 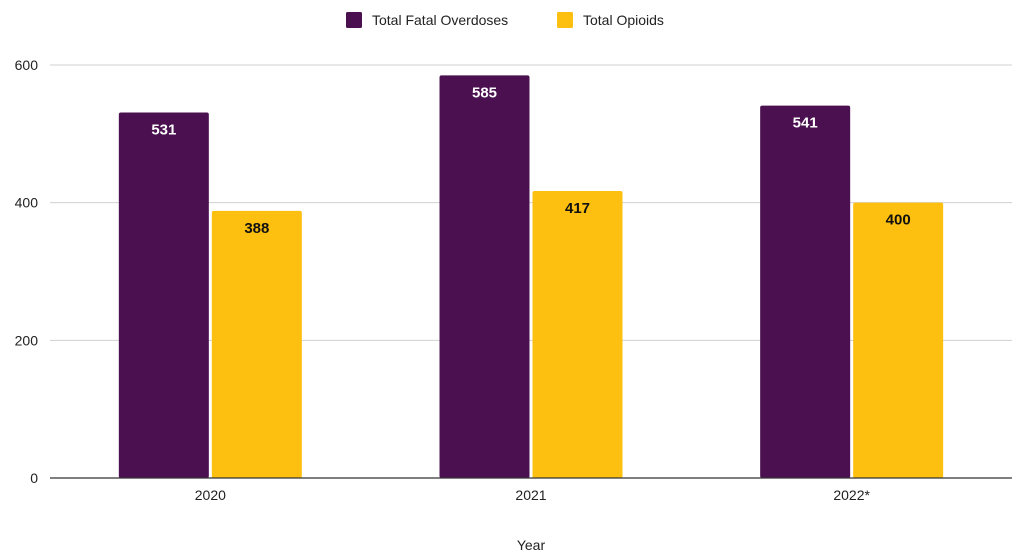 What do you see at coordinates (163, 129) in the screenshot?
I see `bar-value-label: 531` at bounding box center [163, 129].